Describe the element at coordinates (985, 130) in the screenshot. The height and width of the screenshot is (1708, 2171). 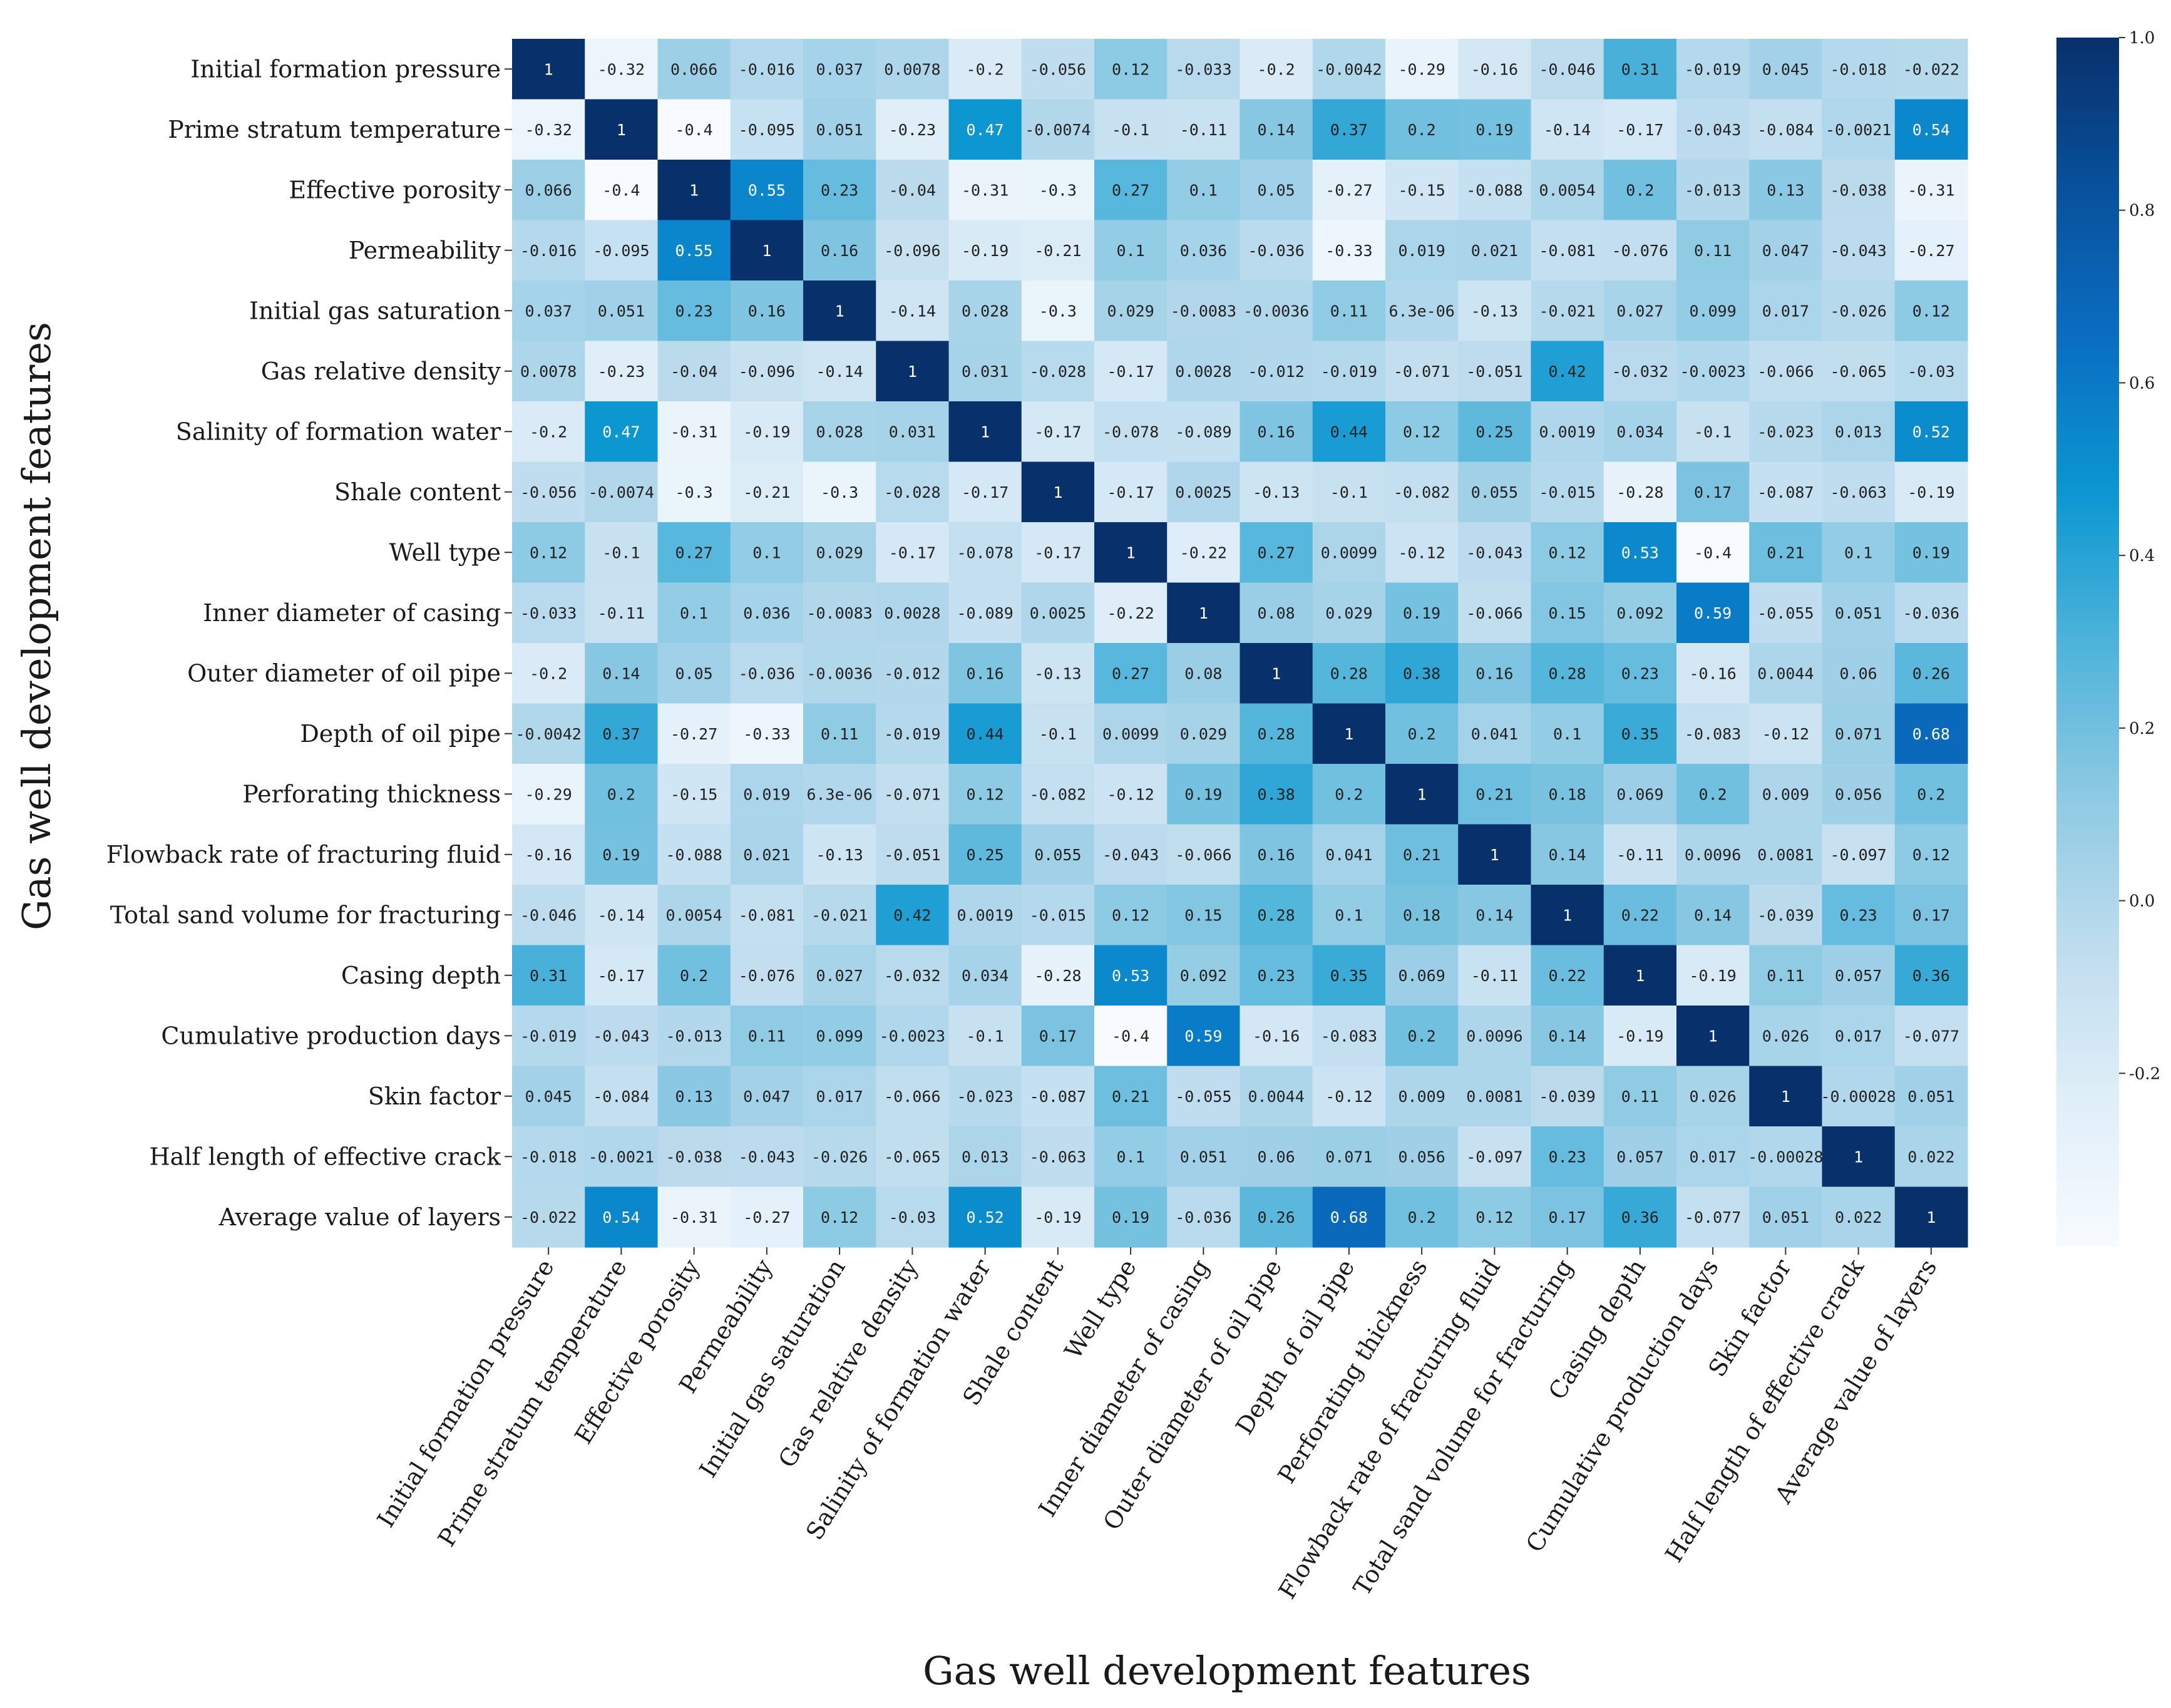
I see `cell-value-label: 0.47` at that location.